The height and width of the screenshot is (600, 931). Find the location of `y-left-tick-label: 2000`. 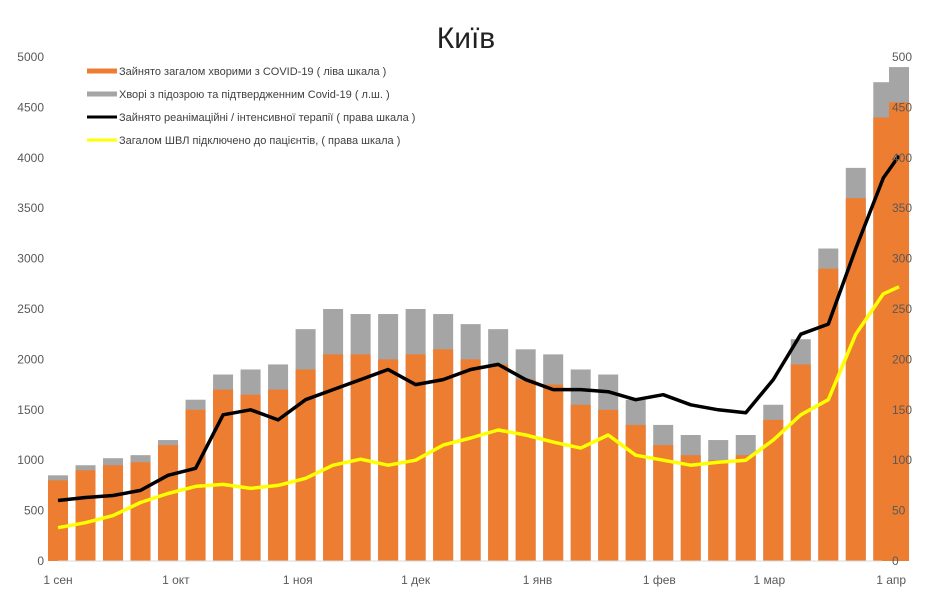

y-left-tick-label: 2000 is located at coordinates (30, 359).